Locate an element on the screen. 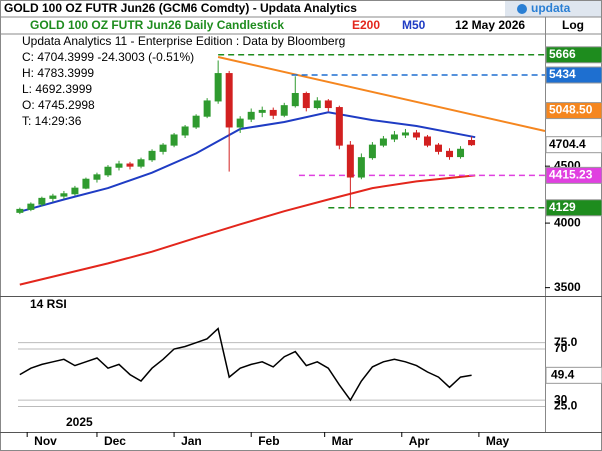 The height and width of the screenshot is (451, 602). x-tick-label: Jan is located at coordinates (191, 441).